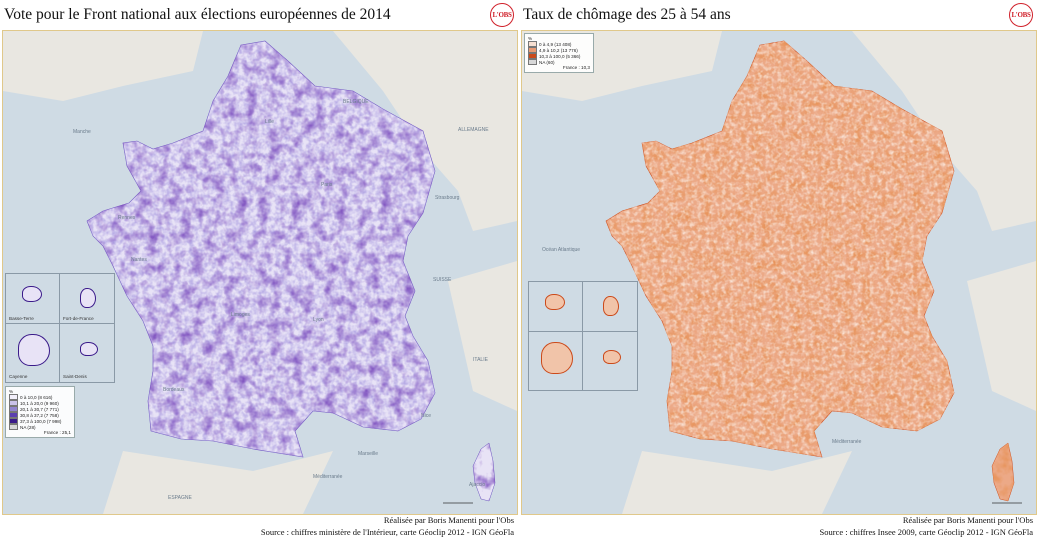 Image resolution: width=1037 pixels, height=543 pixels. Describe the element at coordinates (477, 485) in the screenshot. I see `place-label: Ajaccio` at that location.